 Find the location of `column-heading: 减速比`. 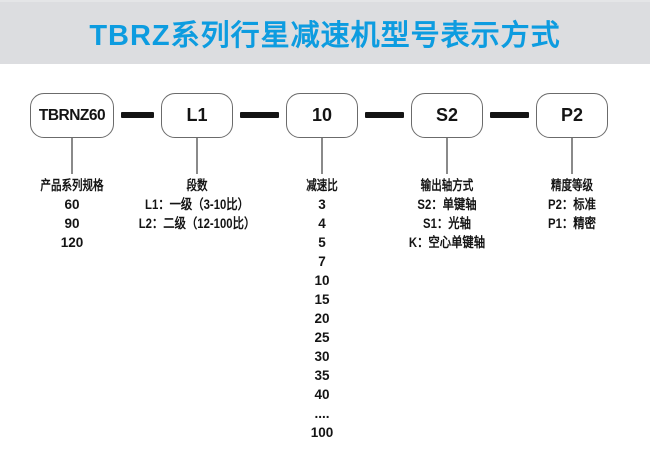

column-heading: 减速比 is located at coordinates (322, 185).